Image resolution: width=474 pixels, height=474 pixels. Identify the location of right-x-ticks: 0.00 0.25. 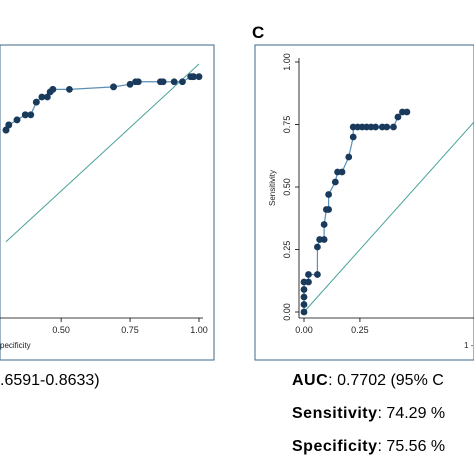
(332, 326).